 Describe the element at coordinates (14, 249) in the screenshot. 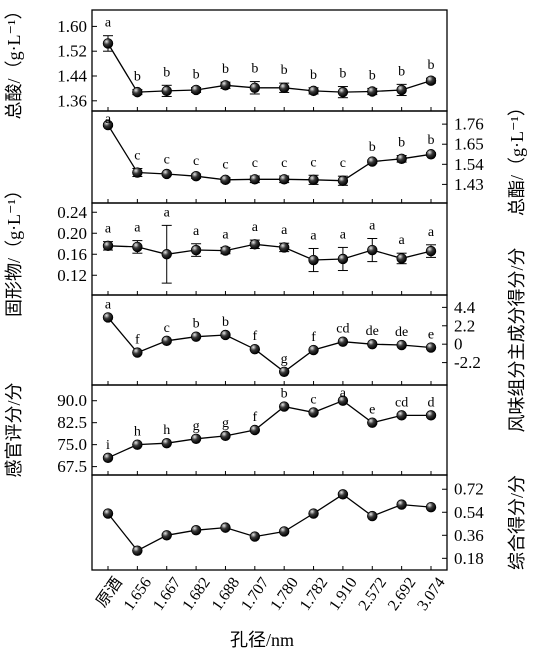

I see `y-axis-title: 固形物/（g·L⁻¹）` at that location.